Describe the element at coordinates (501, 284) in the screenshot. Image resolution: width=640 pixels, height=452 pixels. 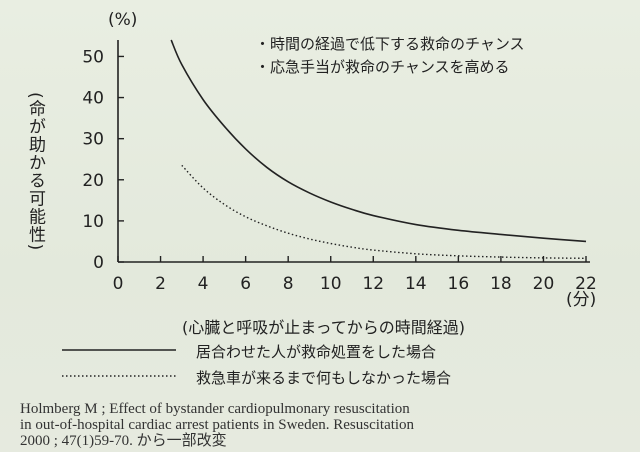
I see `x-tick-label: 18` at that location.